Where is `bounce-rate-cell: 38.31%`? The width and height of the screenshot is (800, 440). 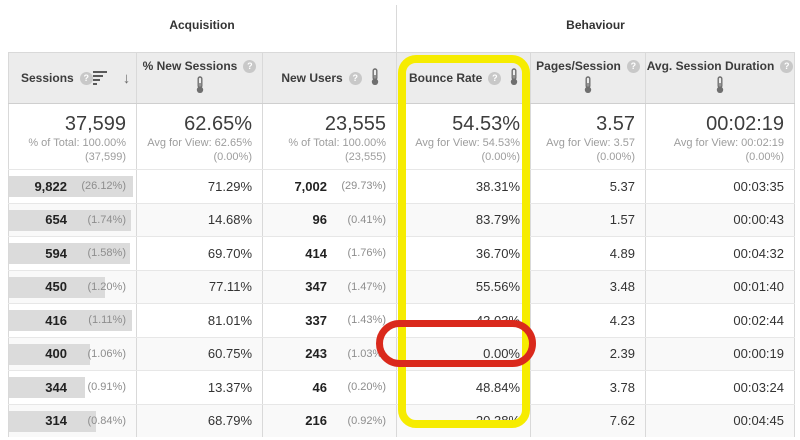 bounce-rate-cell: 38.31% is located at coordinates (463, 186).